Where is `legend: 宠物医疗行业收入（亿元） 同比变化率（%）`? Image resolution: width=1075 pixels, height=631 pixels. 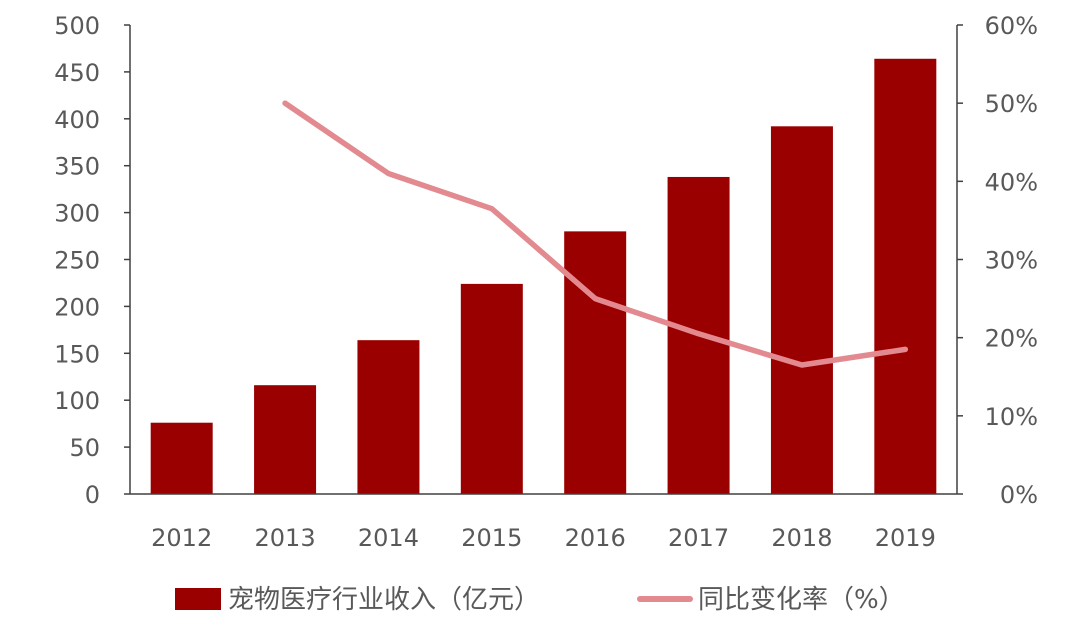 legend: 宠物医疗行业收入（亿元） 同比变化率（%） is located at coordinates (540, 600).